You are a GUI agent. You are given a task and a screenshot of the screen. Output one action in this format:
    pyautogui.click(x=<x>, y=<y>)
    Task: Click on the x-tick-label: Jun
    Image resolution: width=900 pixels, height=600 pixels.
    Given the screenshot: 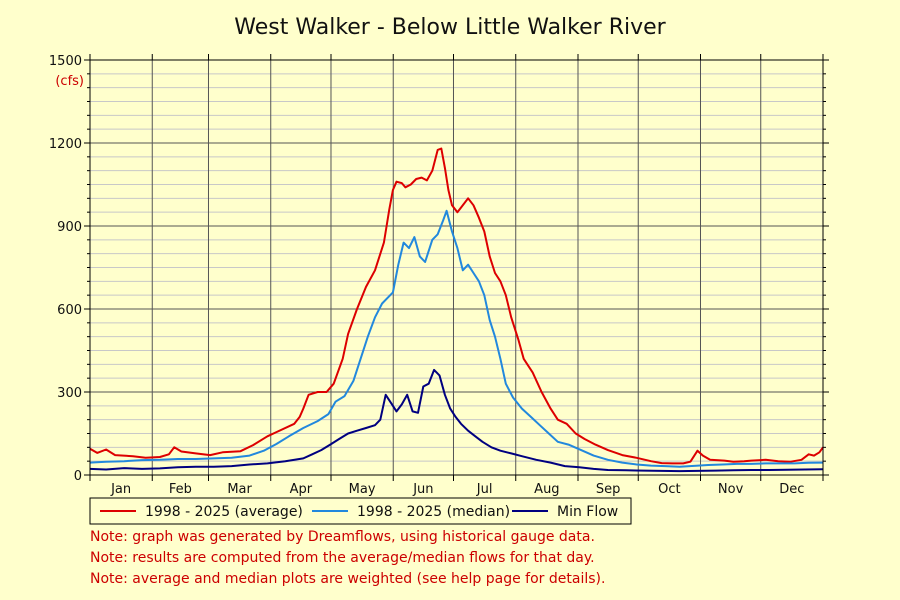 What is the action you would take?
    pyautogui.click(x=422, y=489)
    